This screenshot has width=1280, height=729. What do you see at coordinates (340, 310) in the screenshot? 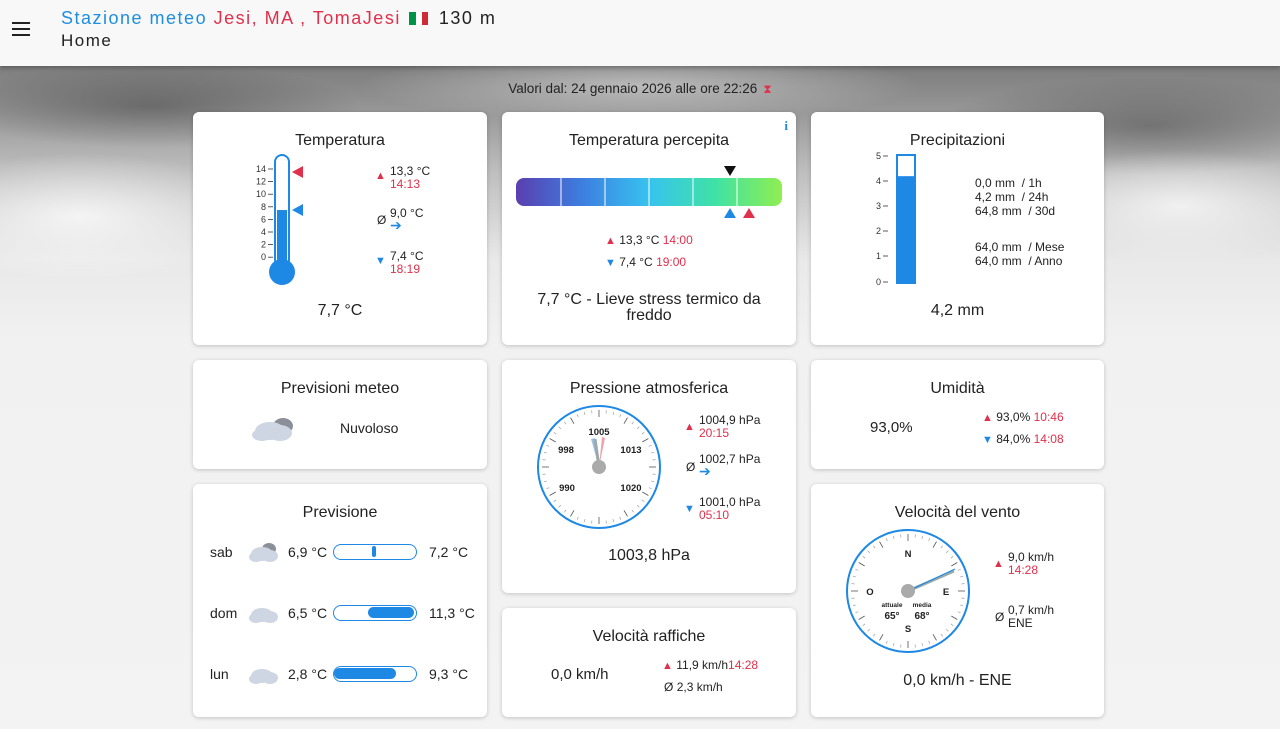
I see `temp-current: 7,7 °C` at bounding box center [340, 310].